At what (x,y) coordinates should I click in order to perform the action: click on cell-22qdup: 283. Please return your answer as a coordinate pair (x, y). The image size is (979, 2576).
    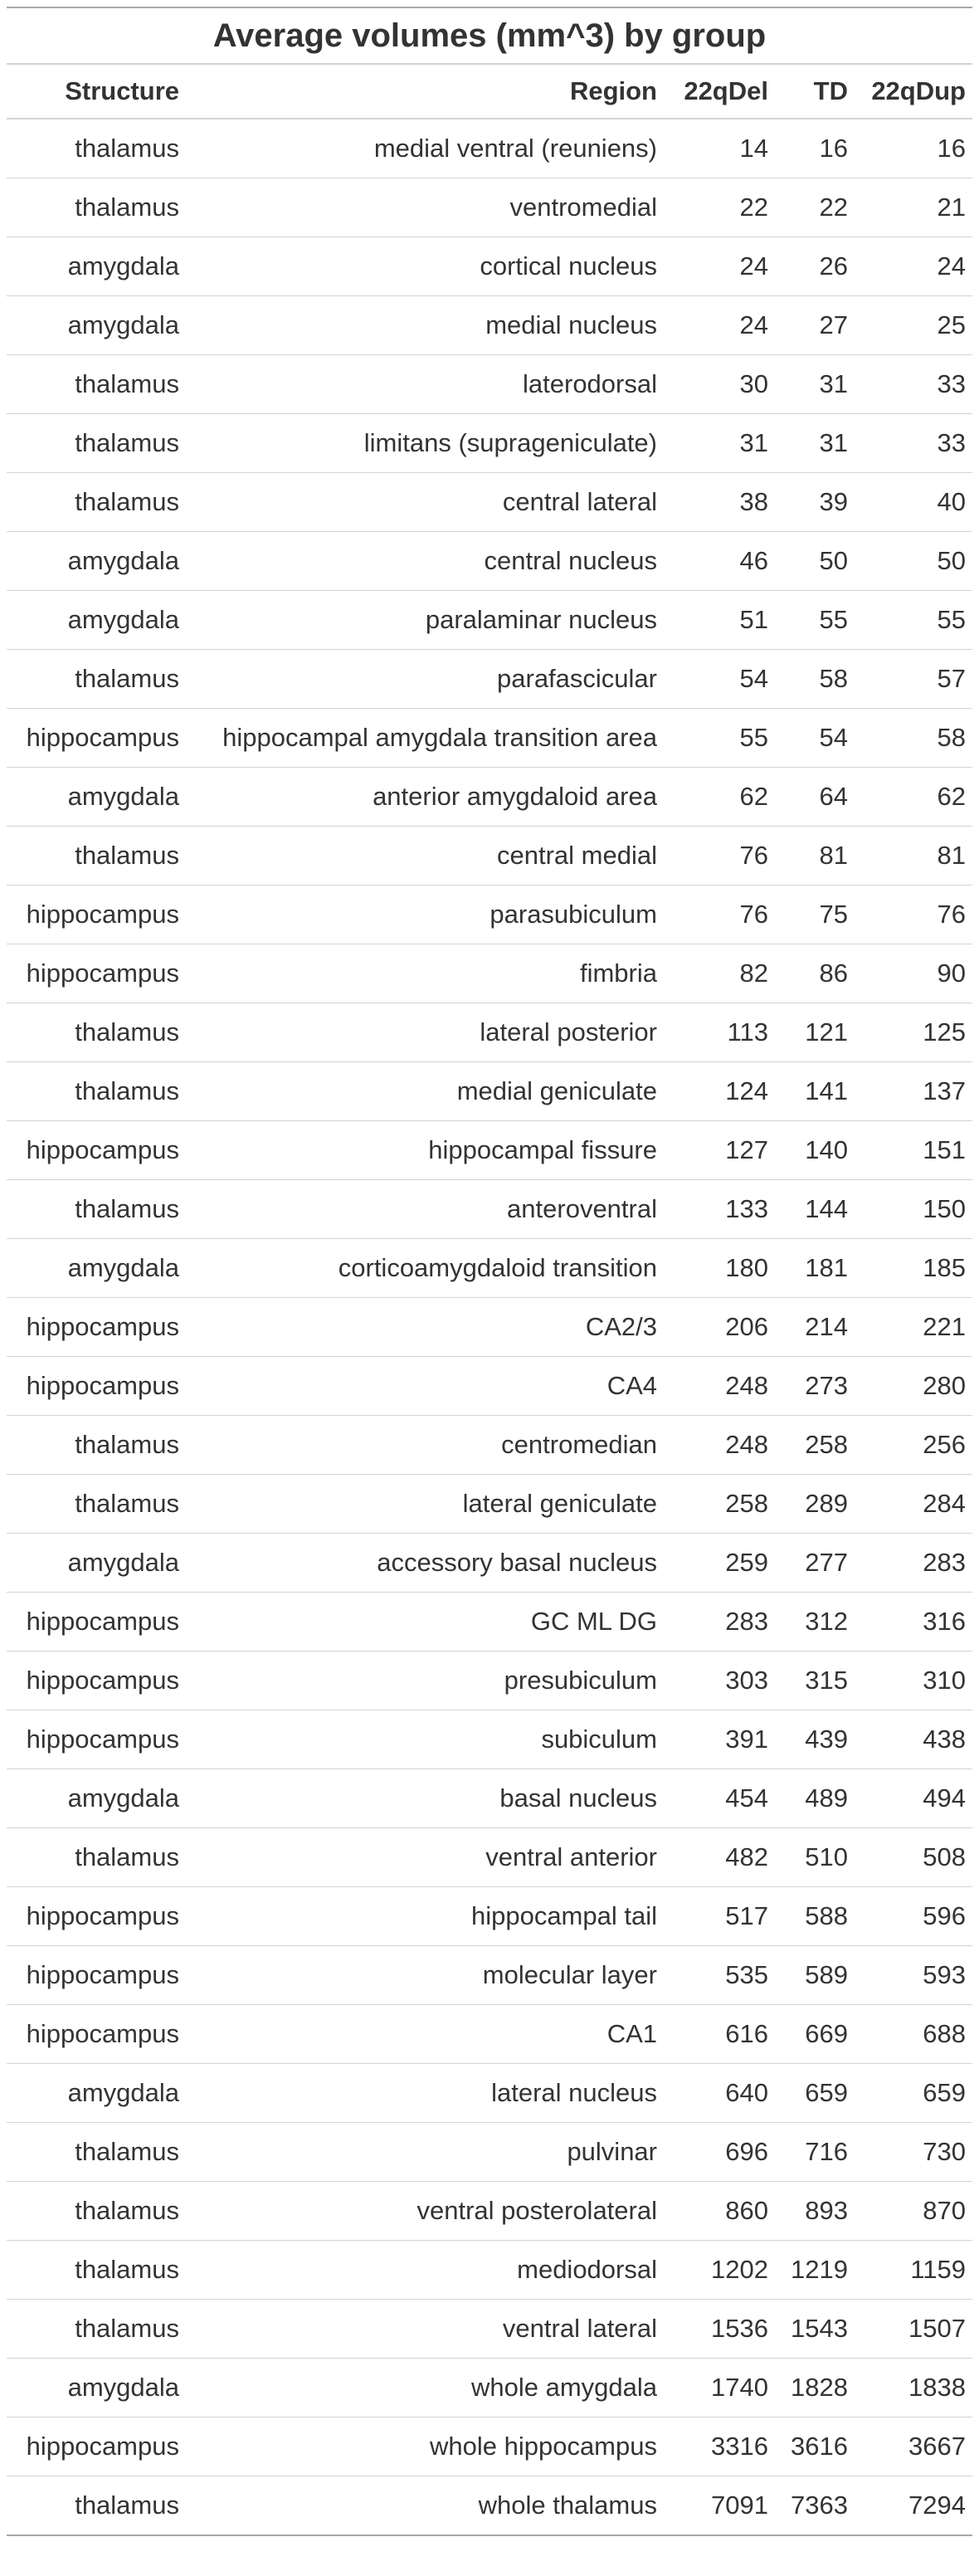
    Looking at the image, I should click on (915, 1563).